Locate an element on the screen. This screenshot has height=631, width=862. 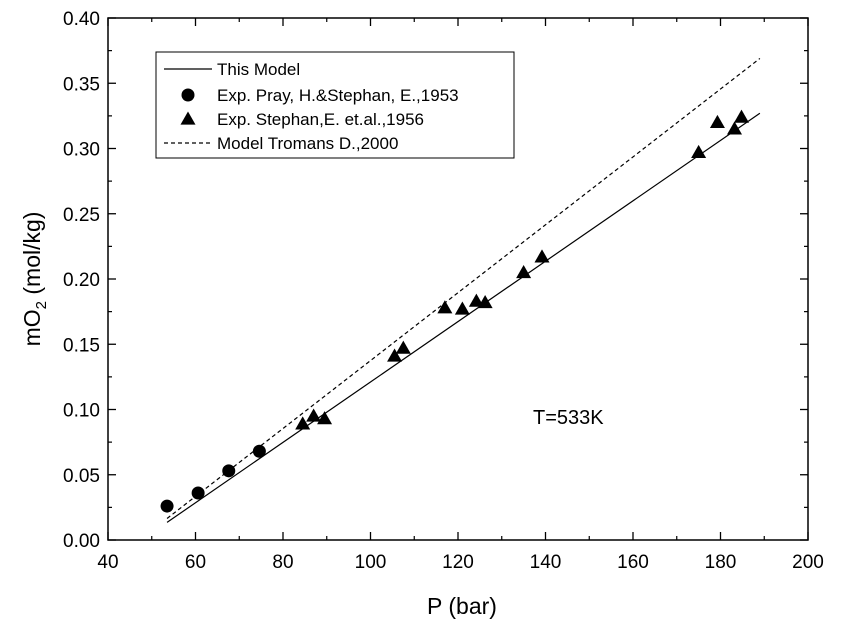
y-tick-label: 0.25 is located at coordinates (81, 215).